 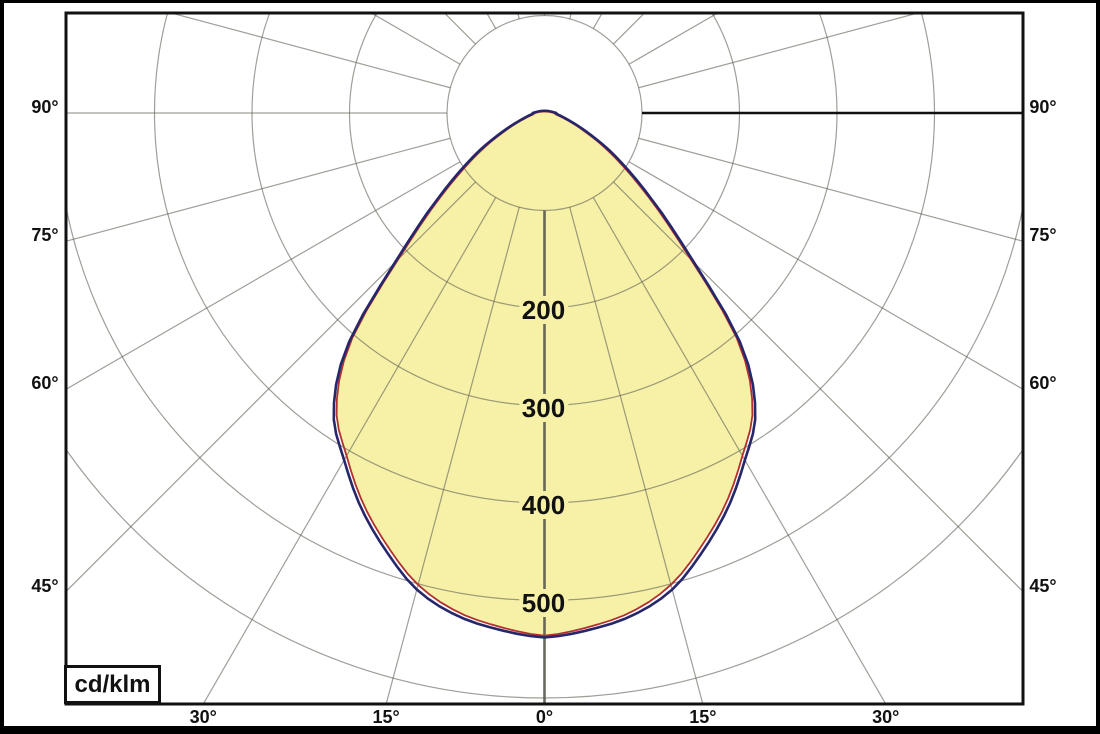 I want to click on grid-radial-285deg, so click(x=258, y=189).